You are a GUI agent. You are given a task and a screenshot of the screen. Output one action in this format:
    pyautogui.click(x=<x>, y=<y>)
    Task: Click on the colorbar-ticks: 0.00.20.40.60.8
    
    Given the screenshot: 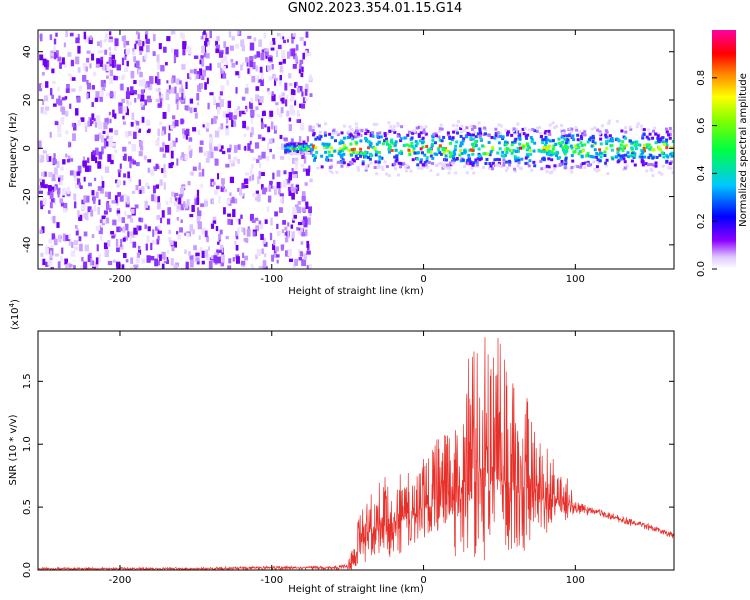 What is the action you would take?
    pyautogui.click(x=706, y=173)
    